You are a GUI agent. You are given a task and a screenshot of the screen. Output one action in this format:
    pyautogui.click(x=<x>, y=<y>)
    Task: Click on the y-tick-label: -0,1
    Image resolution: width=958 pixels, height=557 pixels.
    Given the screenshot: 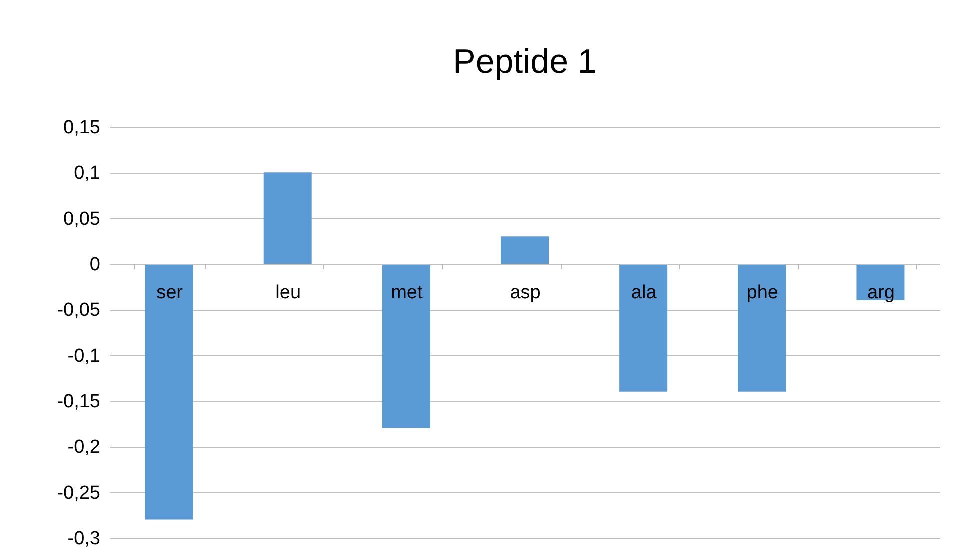 What is the action you would take?
    pyautogui.click(x=84, y=356)
    